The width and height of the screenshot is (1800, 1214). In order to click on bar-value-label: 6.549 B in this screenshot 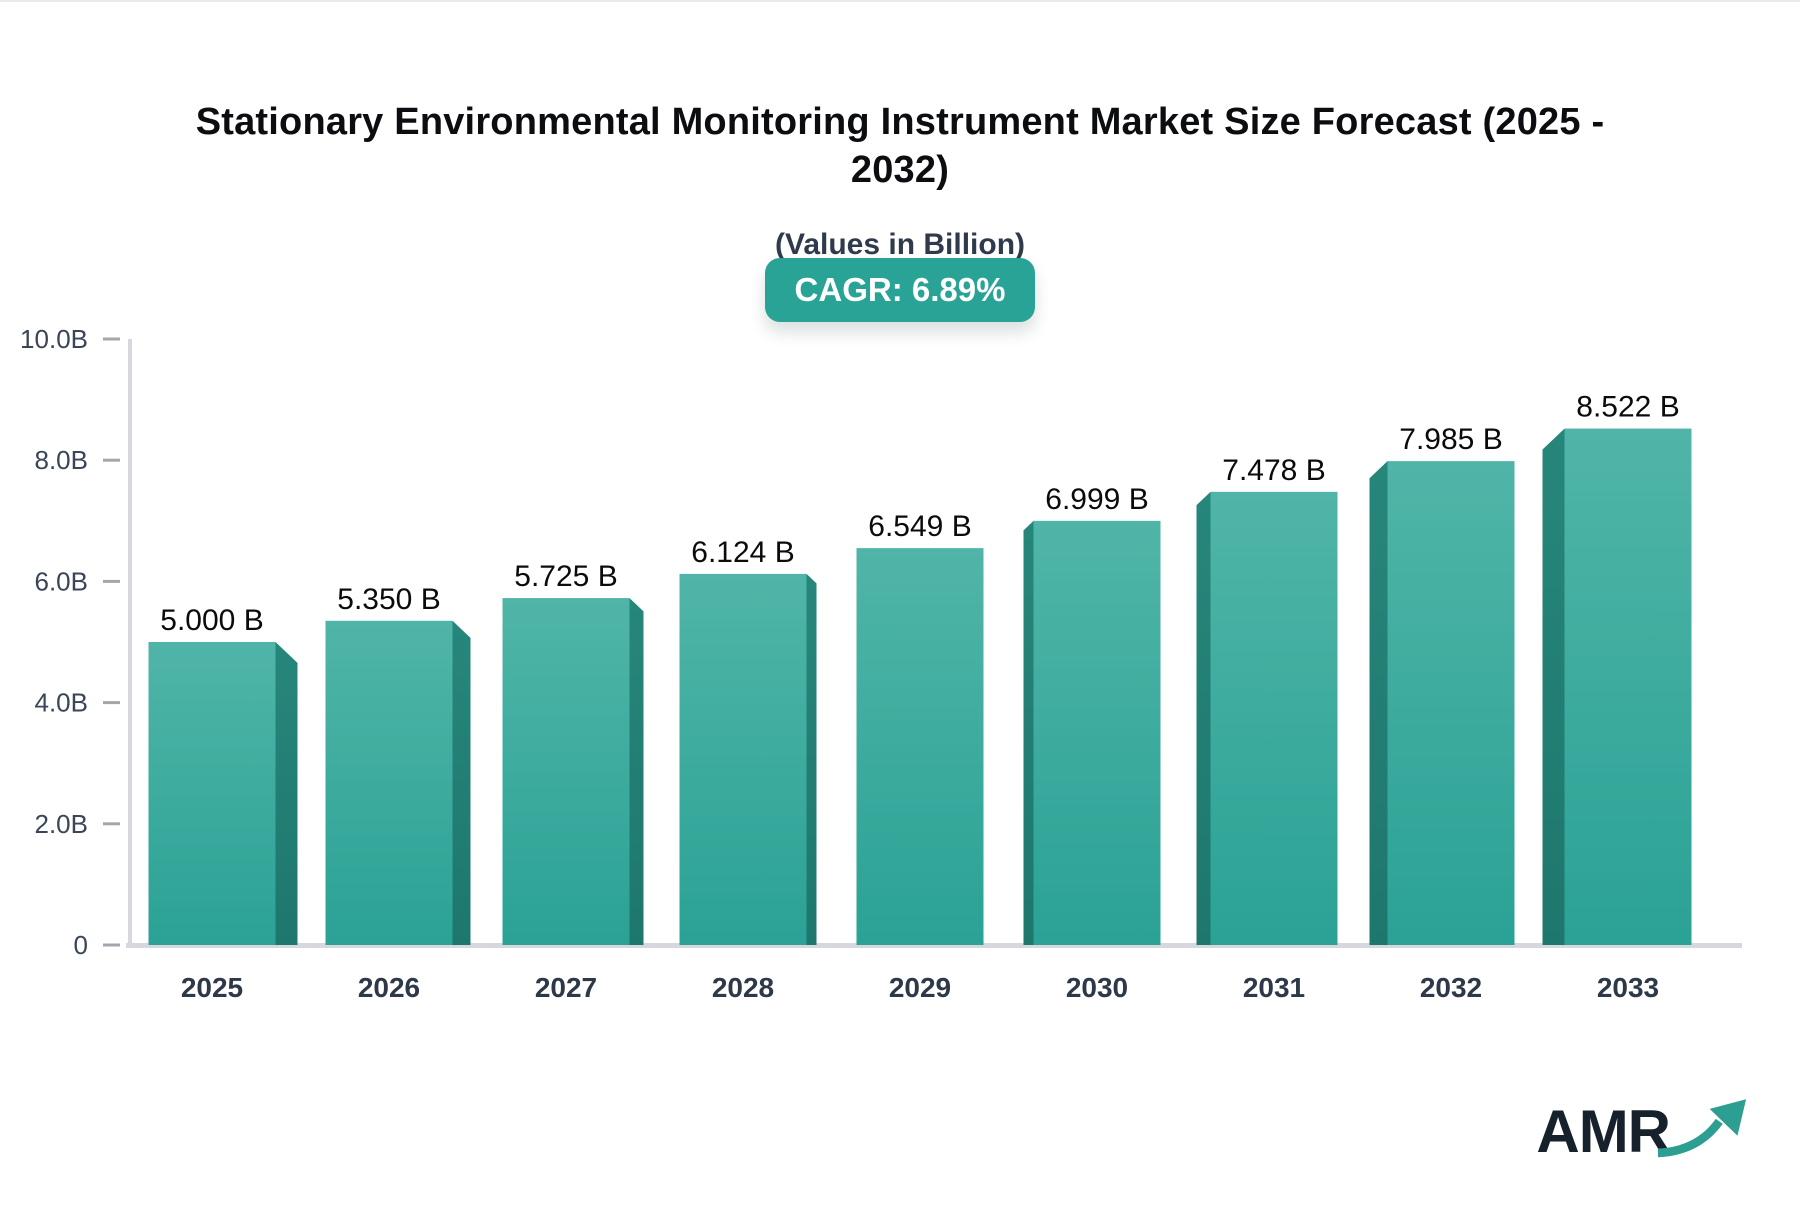, I will do `click(919, 526)`.